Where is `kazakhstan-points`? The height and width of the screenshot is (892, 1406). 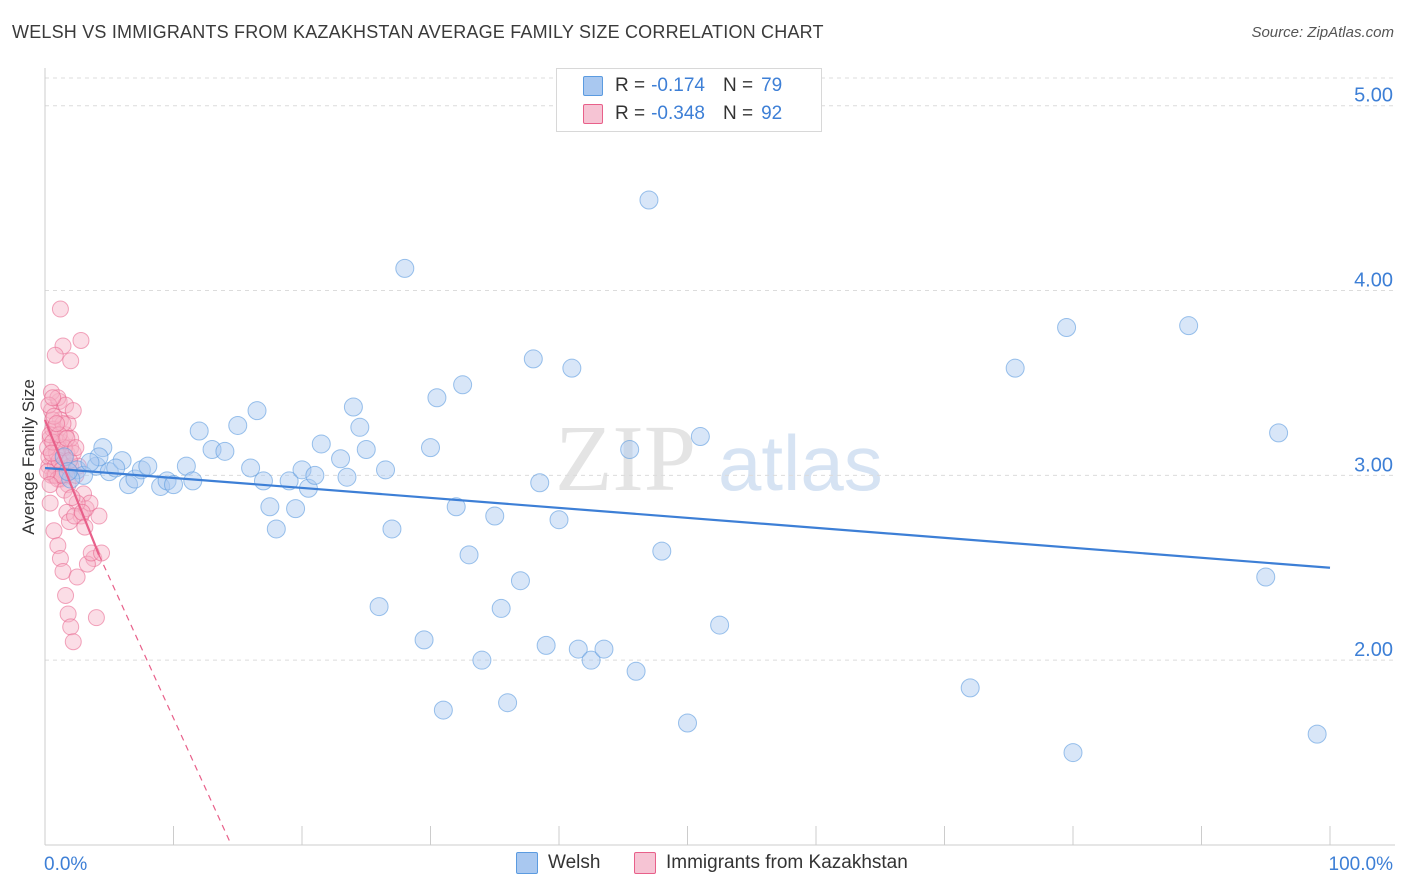 kazakhstan-points is located at coordinates (75, 475).